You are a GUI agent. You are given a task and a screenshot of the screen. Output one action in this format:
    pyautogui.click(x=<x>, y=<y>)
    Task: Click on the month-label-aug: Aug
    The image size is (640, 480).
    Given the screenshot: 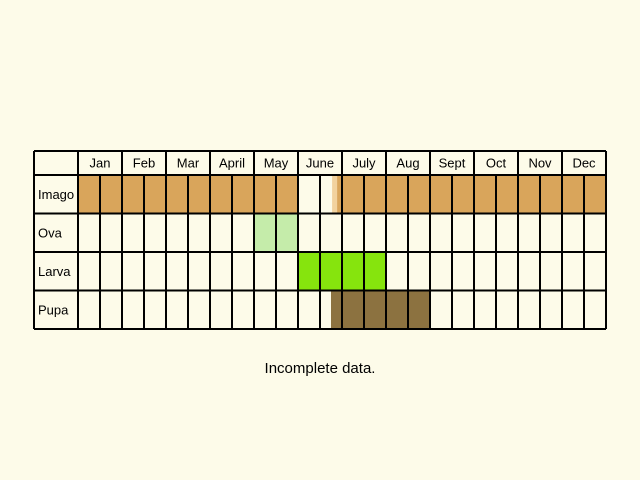 What is the action you would take?
    pyautogui.click(x=407, y=163)
    